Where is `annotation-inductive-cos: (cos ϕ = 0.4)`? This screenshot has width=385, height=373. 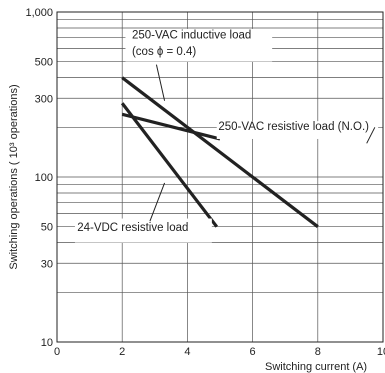
annotation-inductive-cos: (cos ϕ = 0.4) is located at coordinates (164, 52).